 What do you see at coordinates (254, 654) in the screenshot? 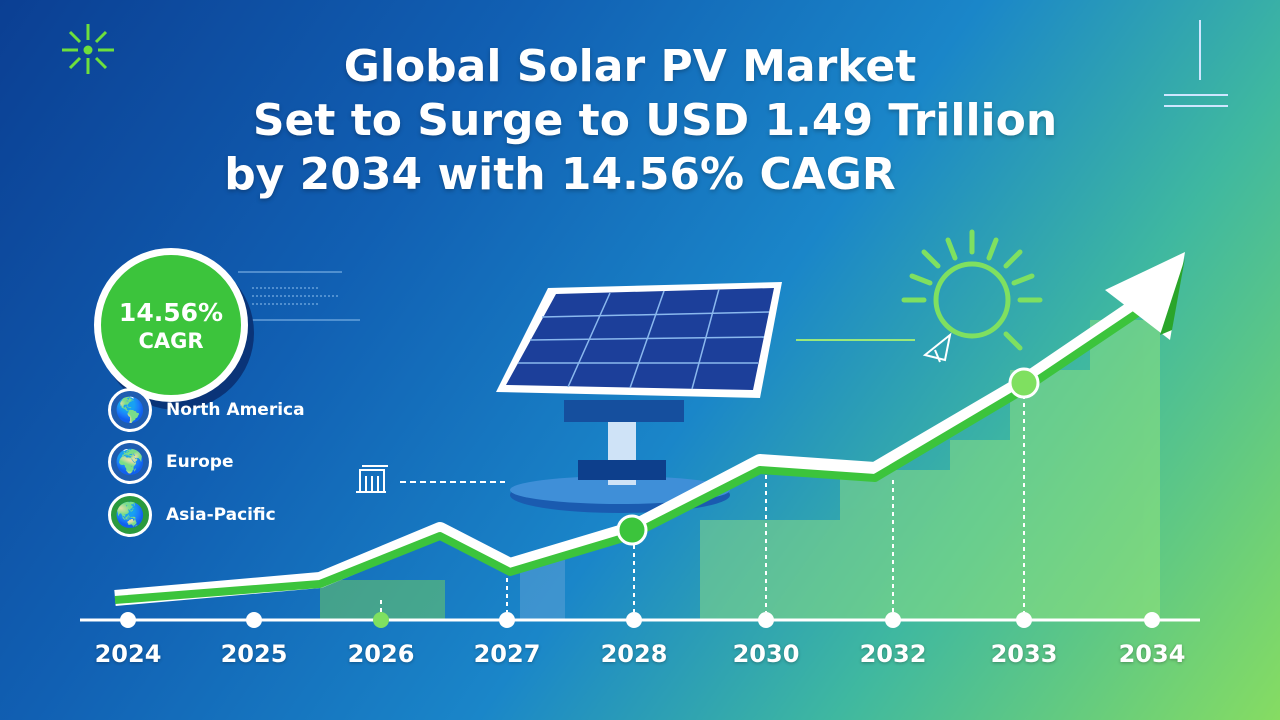
I see `year-label: 2025` at bounding box center [254, 654].